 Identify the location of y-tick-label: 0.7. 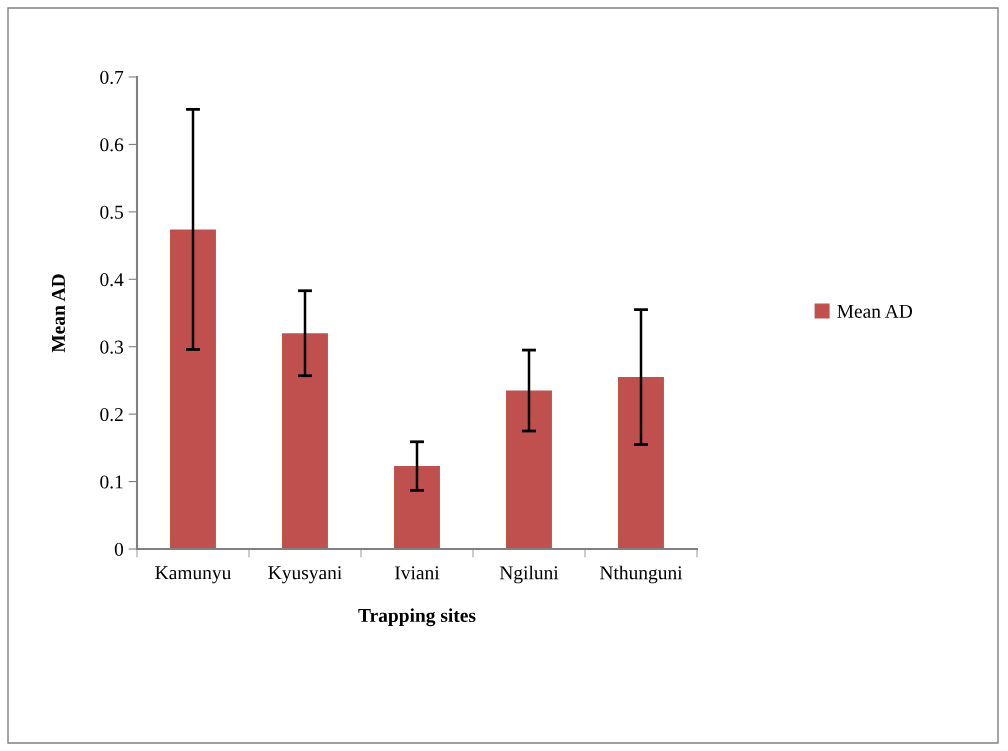
(112, 77).